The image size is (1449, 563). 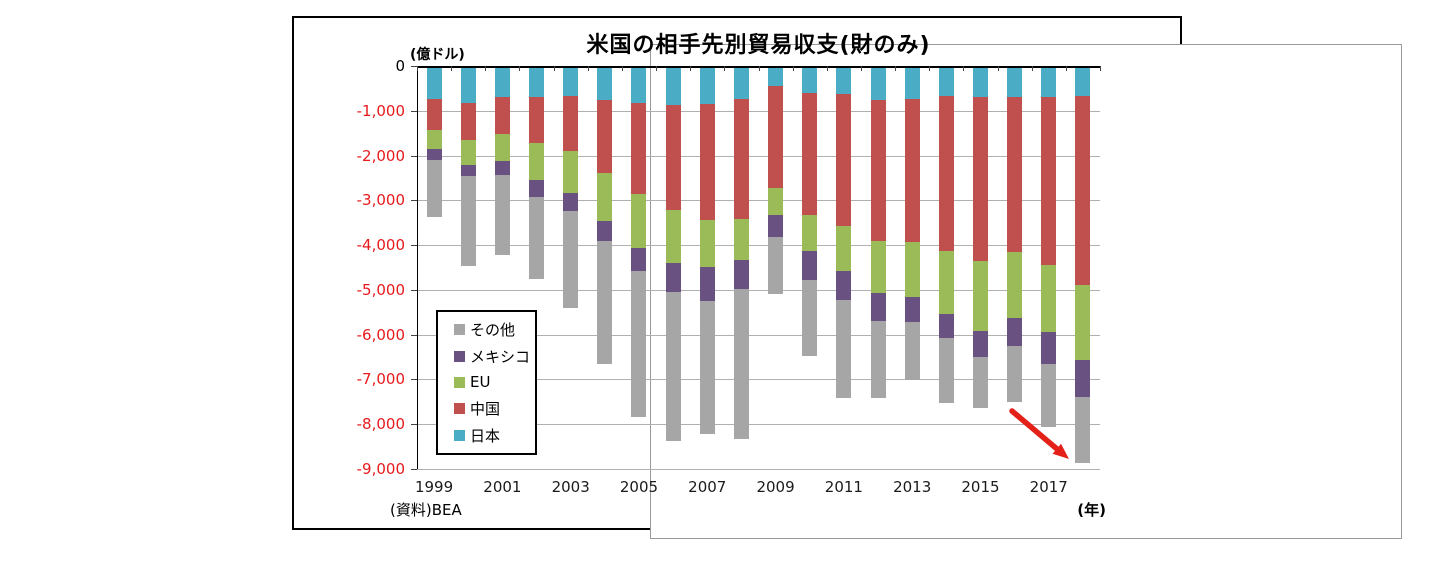 I want to click on stacked-bar-2010, so click(x=810, y=211).